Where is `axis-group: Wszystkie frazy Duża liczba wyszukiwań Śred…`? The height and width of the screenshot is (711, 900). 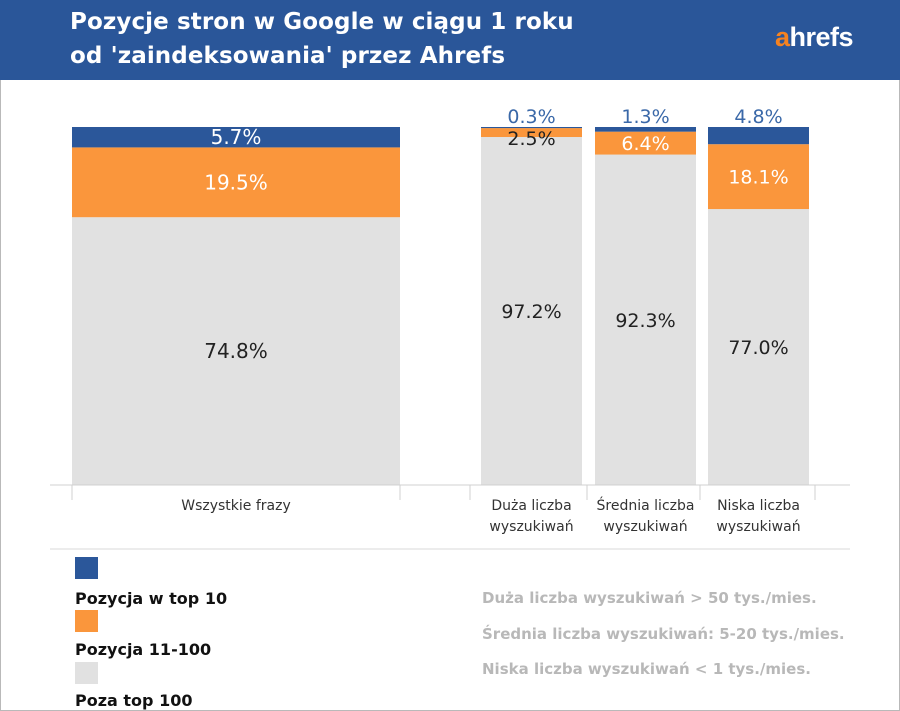
axis-group: Wszystkie frazy Duża liczba wyszukiwań Śred… is located at coordinates (450, 517).